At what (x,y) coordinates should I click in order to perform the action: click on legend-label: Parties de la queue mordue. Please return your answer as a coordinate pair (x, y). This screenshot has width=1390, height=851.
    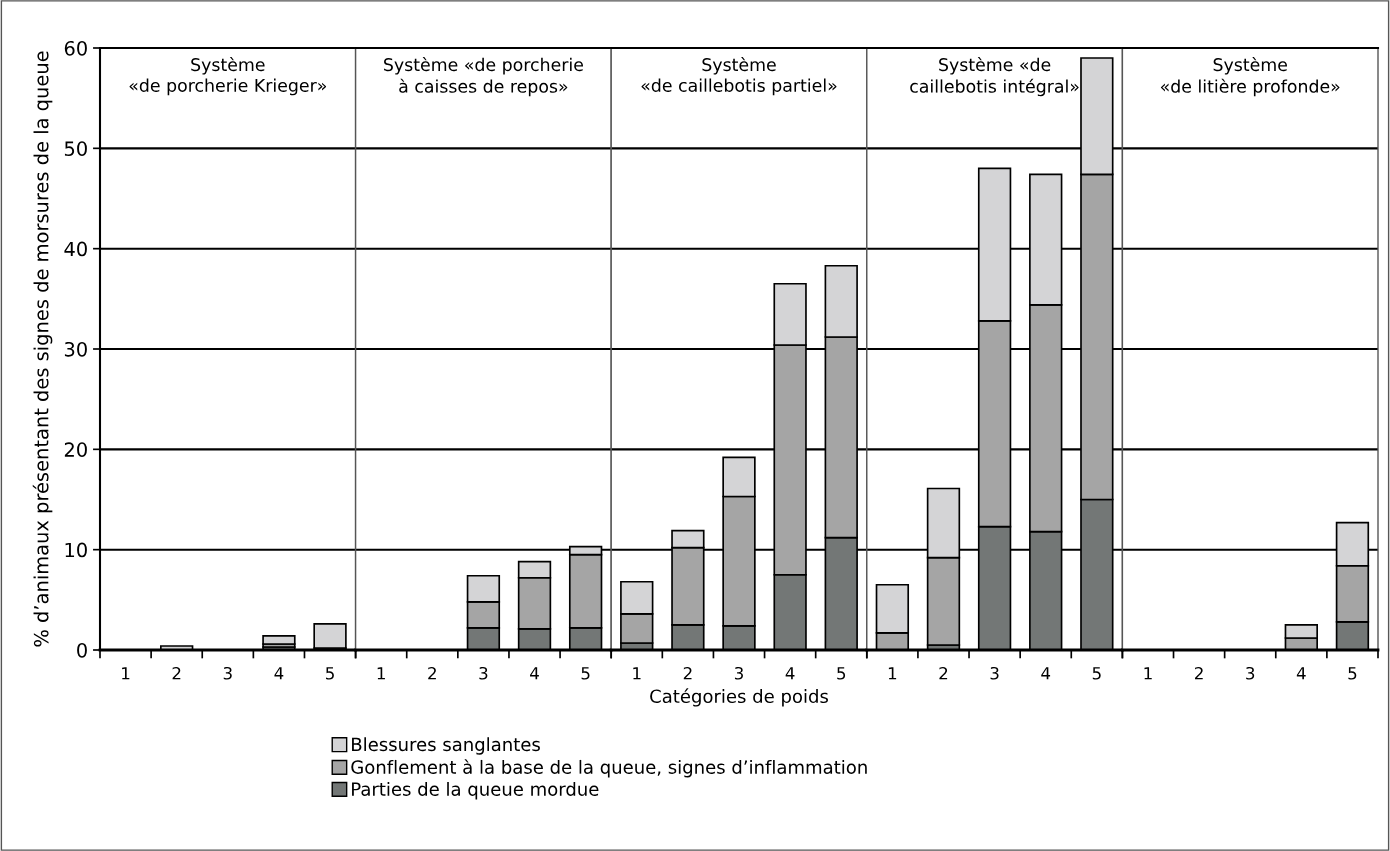
    Looking at the image, I should click on (475, 790).